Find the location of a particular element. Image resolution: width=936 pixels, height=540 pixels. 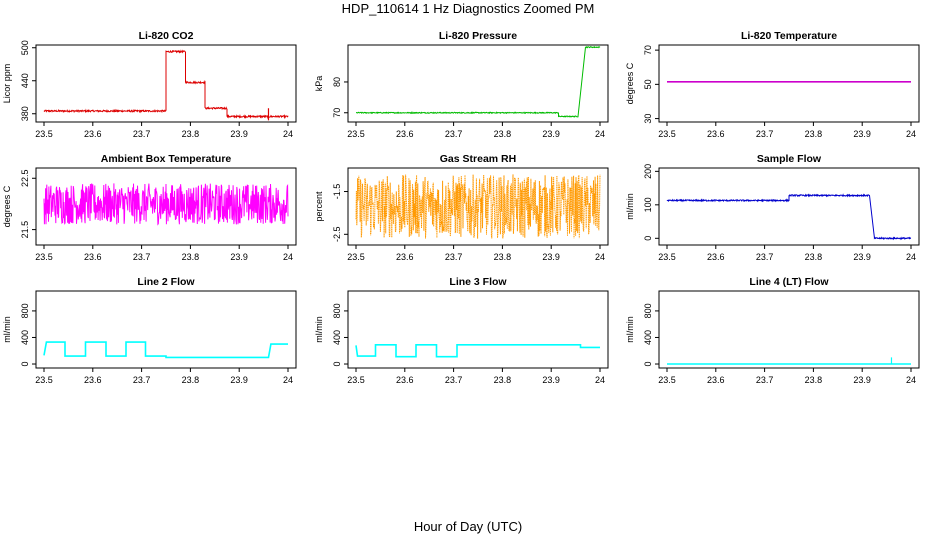

y-axis-label: Licor ppm is located at coordinates (7, 84).